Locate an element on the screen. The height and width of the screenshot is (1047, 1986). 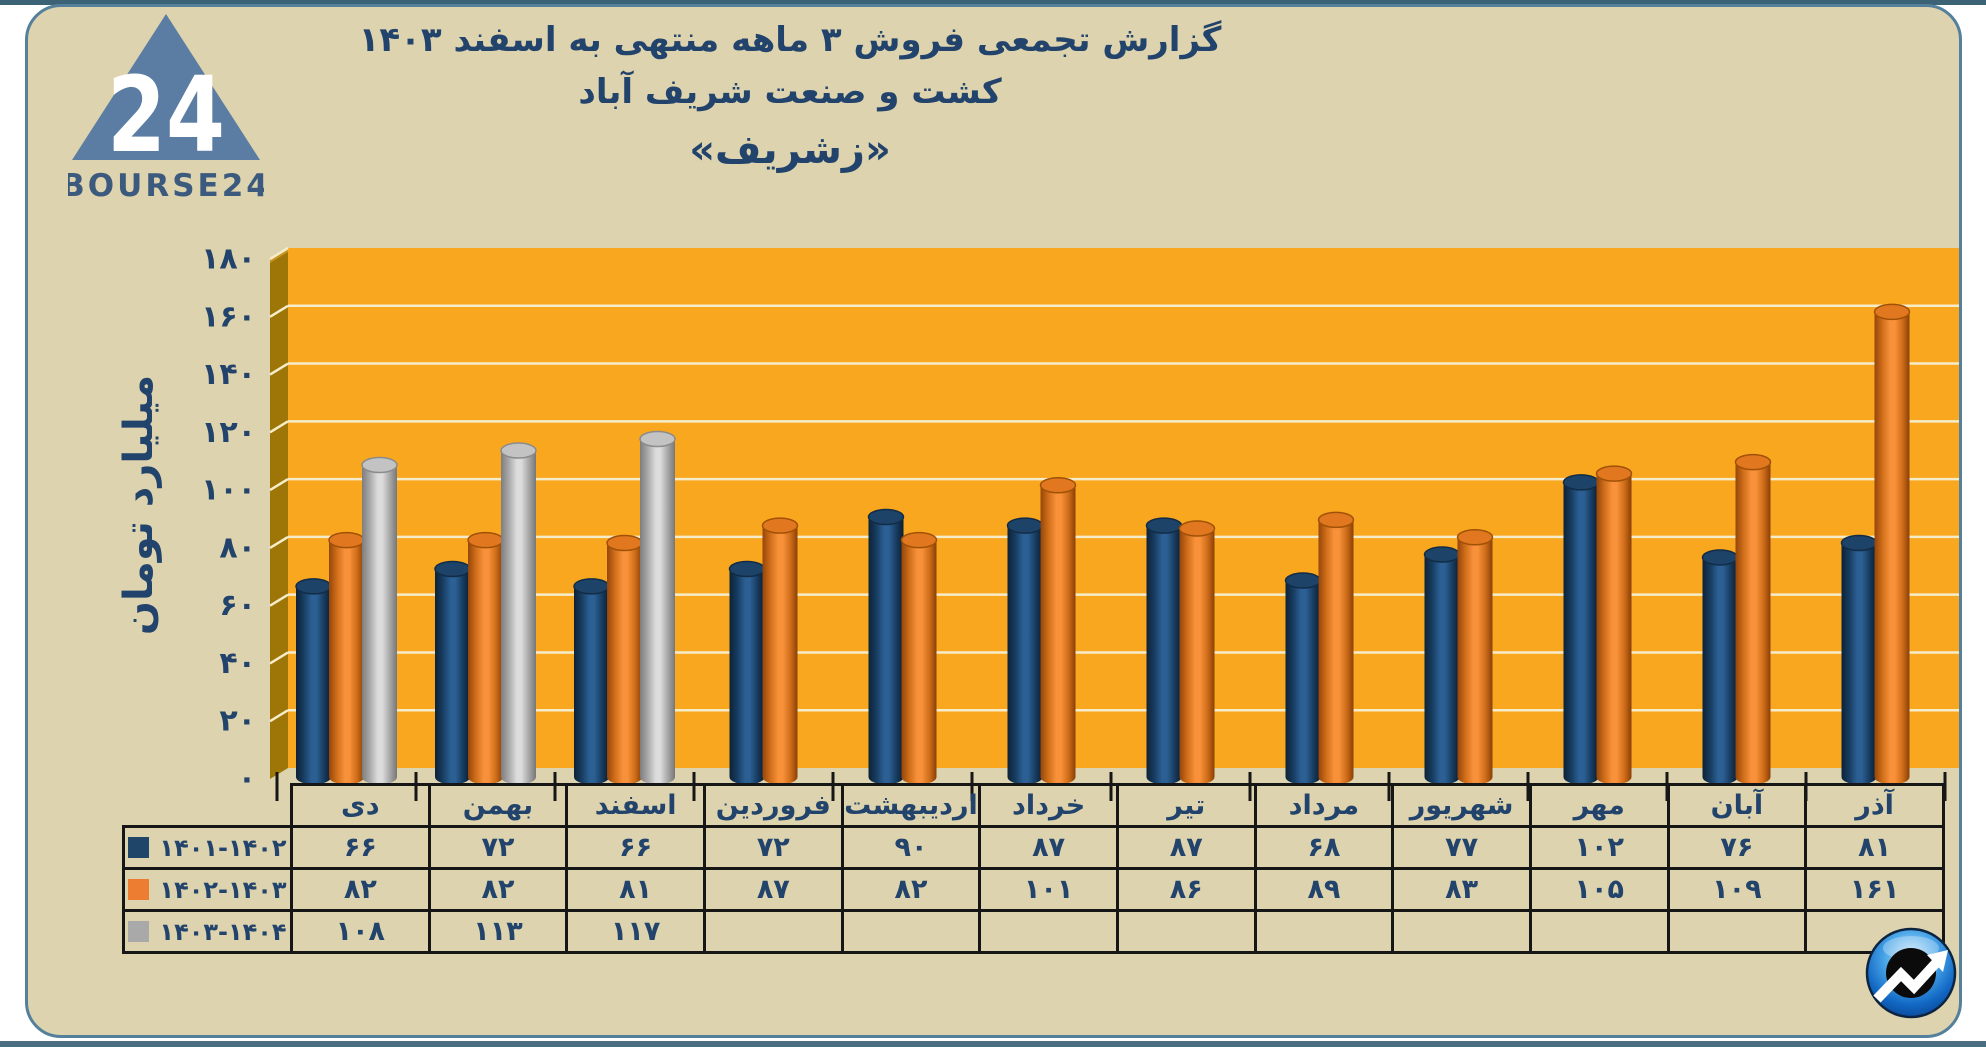
value-cell: ۱۰۹ is located at coordinates (1737, 889).